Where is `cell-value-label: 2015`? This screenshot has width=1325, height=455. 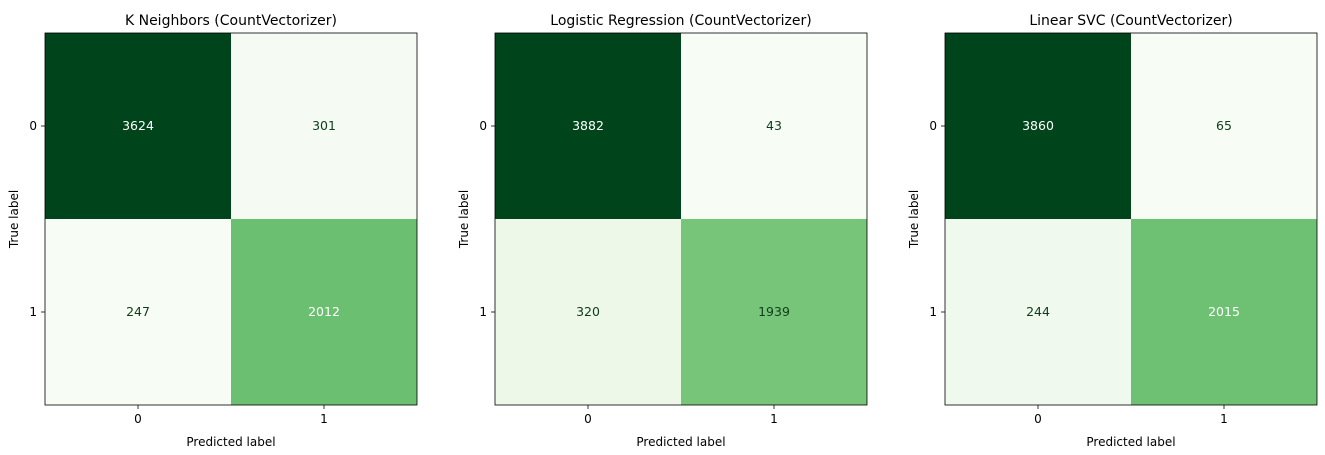
cell-value-label: 2015 is located at coordinates (1224, 311).